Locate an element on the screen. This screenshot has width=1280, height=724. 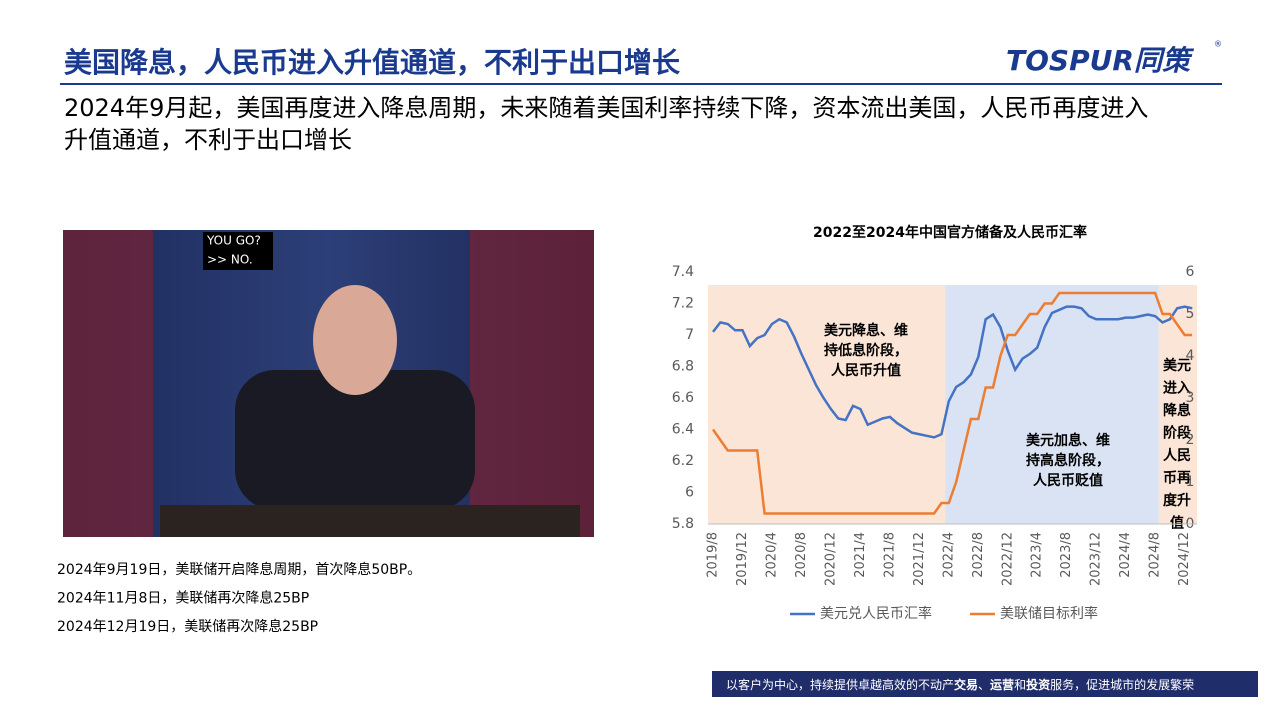
annotation: 值 is located at coordinates (1177, 523).